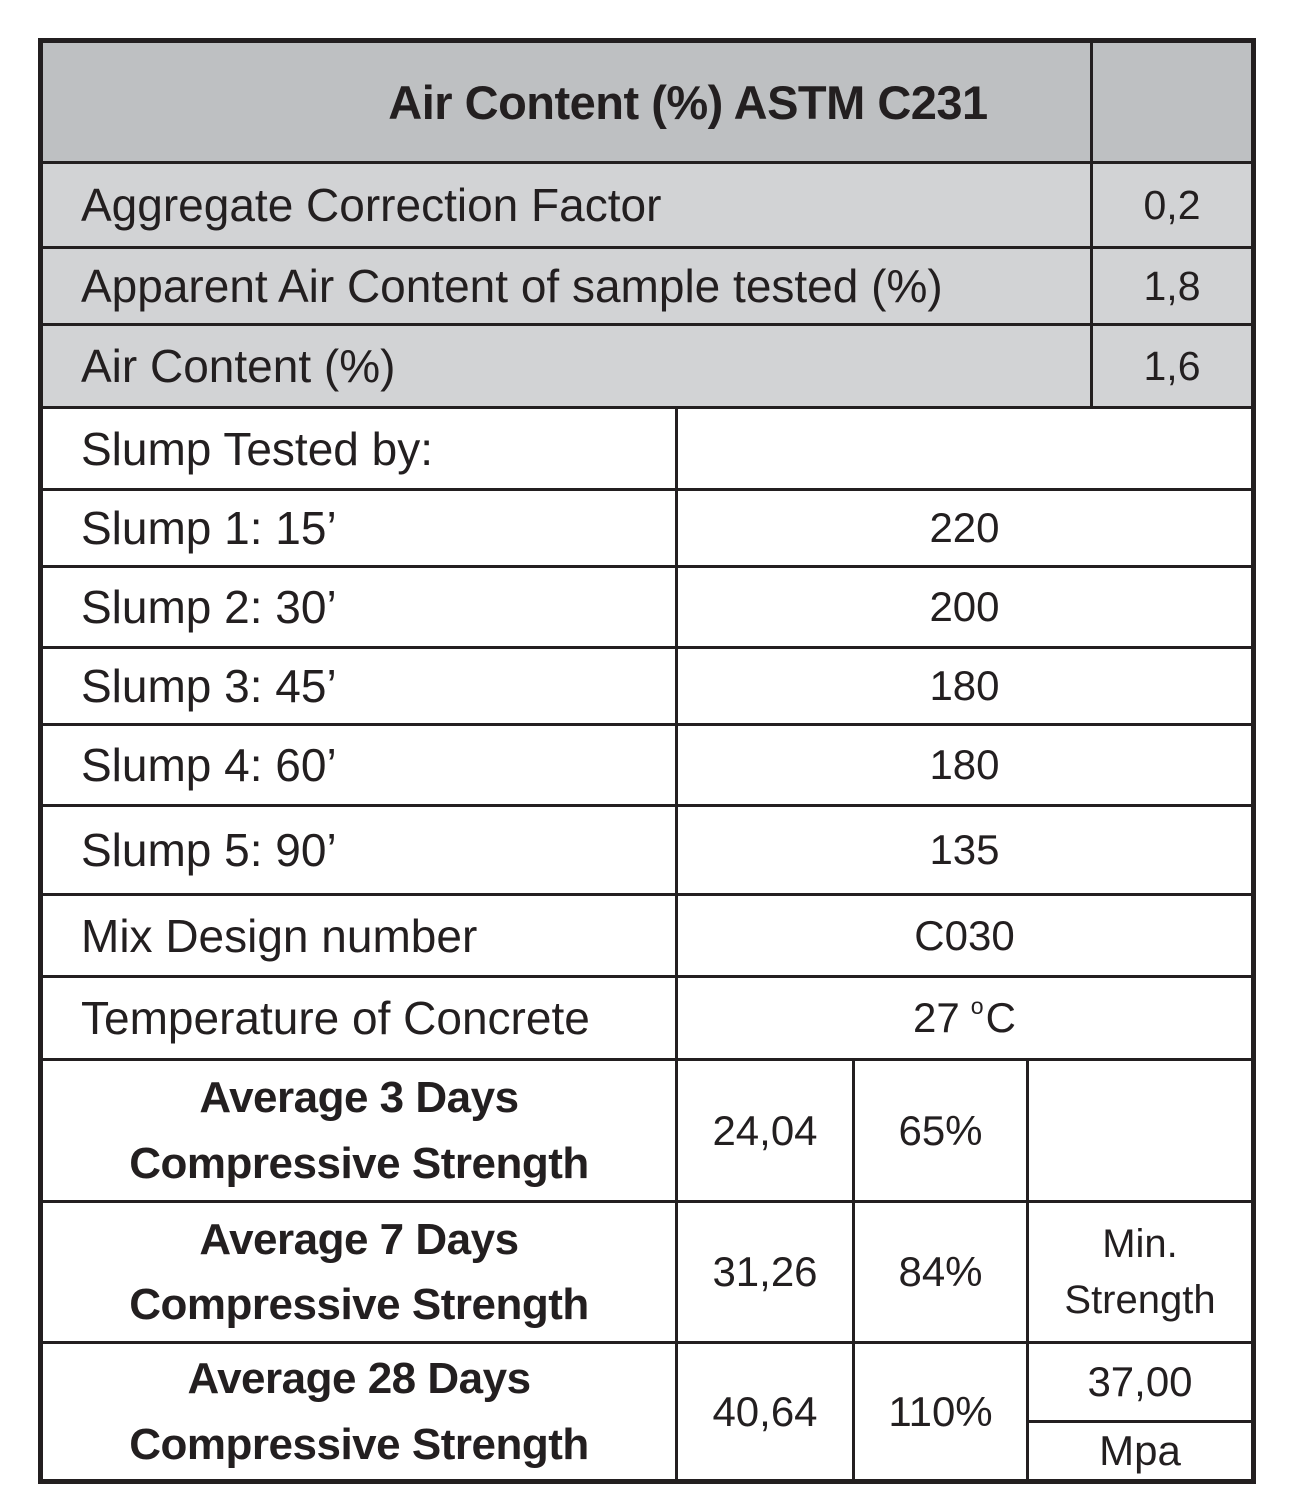 The image size is (1294, 1498). What do you see at coordinates (566, 205) in the screenshot?
I see `aggregate-correction-factor-label: Aggregate Correction Factor` at bounding box center [566, 205].